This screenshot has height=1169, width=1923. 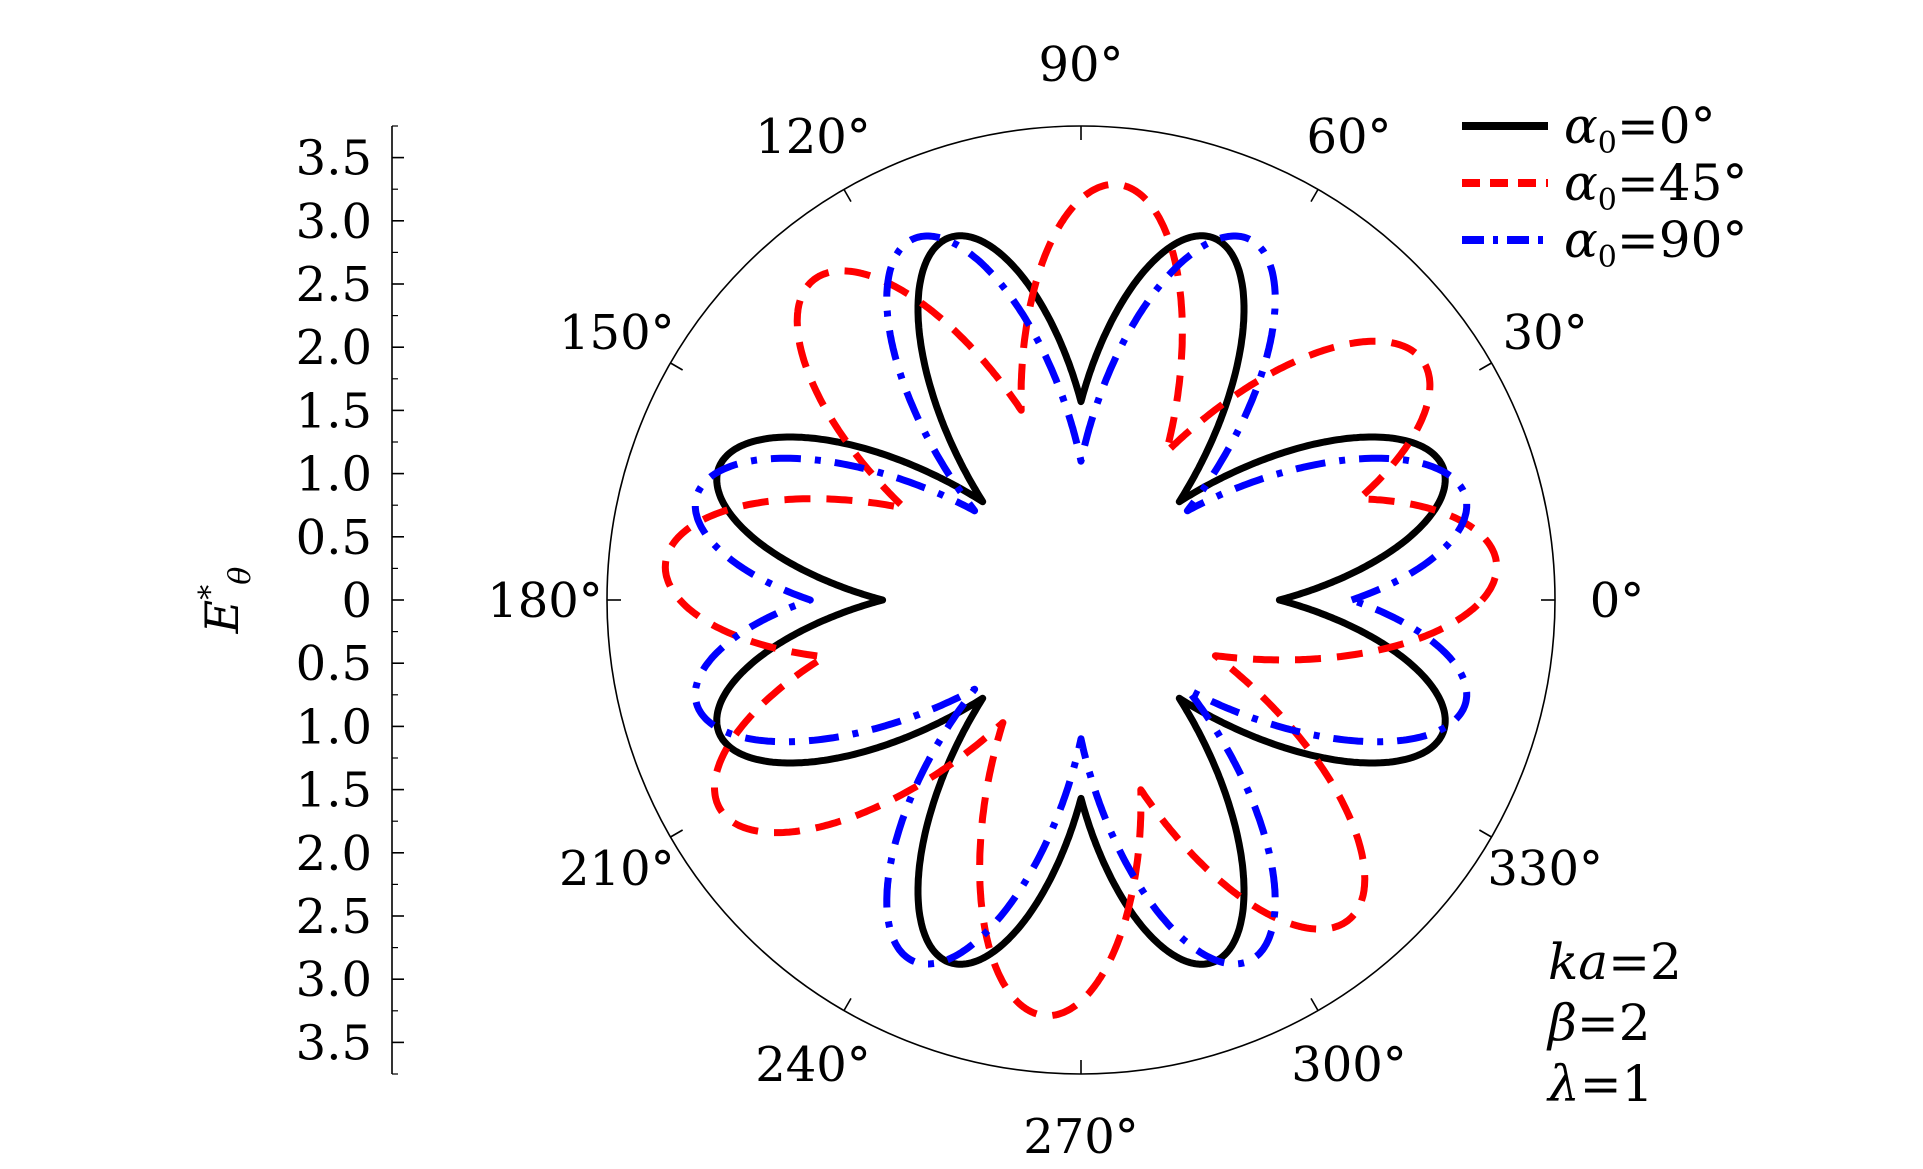 What do you see at coordinates (1617, 601) in the screenshot?
I see `angle-label: 0°` at bounding box center [1617, 601].